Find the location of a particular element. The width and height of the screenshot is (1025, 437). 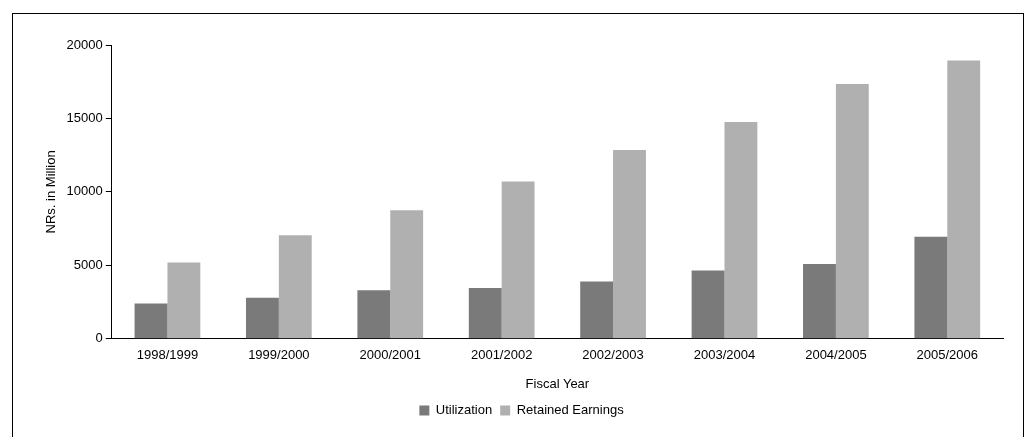

legend-label: Utilization is located at coordinates (464, 410).